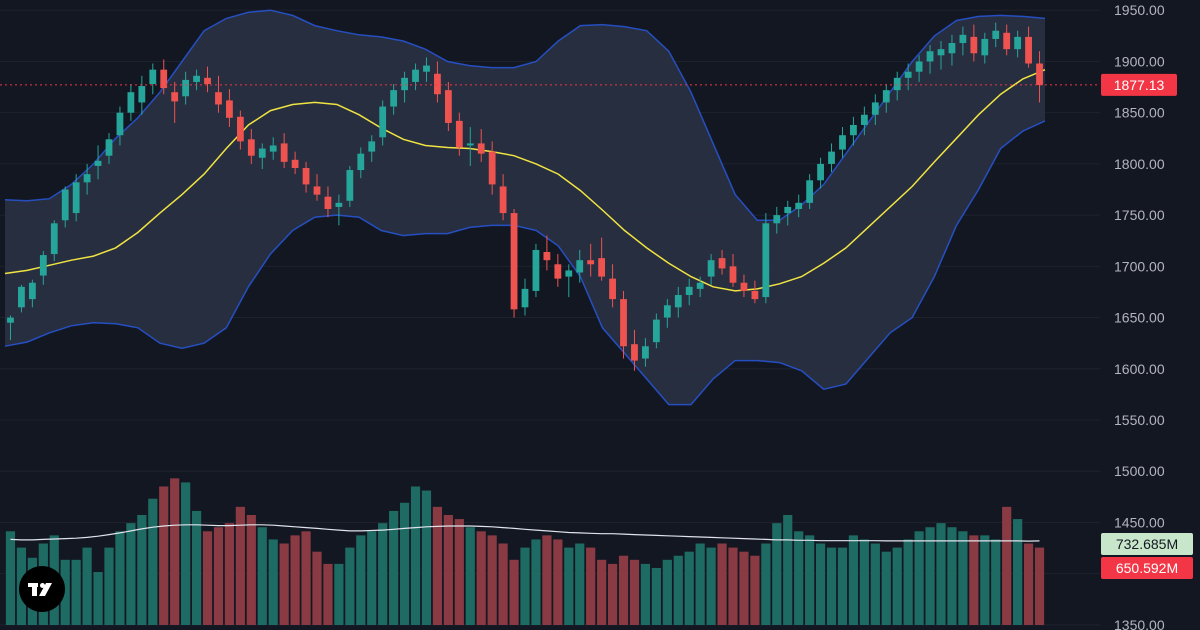  Describe the element at coordinates (1139, 164) in the screenshot. I see `price-tick-label: 1800.00` at that location.